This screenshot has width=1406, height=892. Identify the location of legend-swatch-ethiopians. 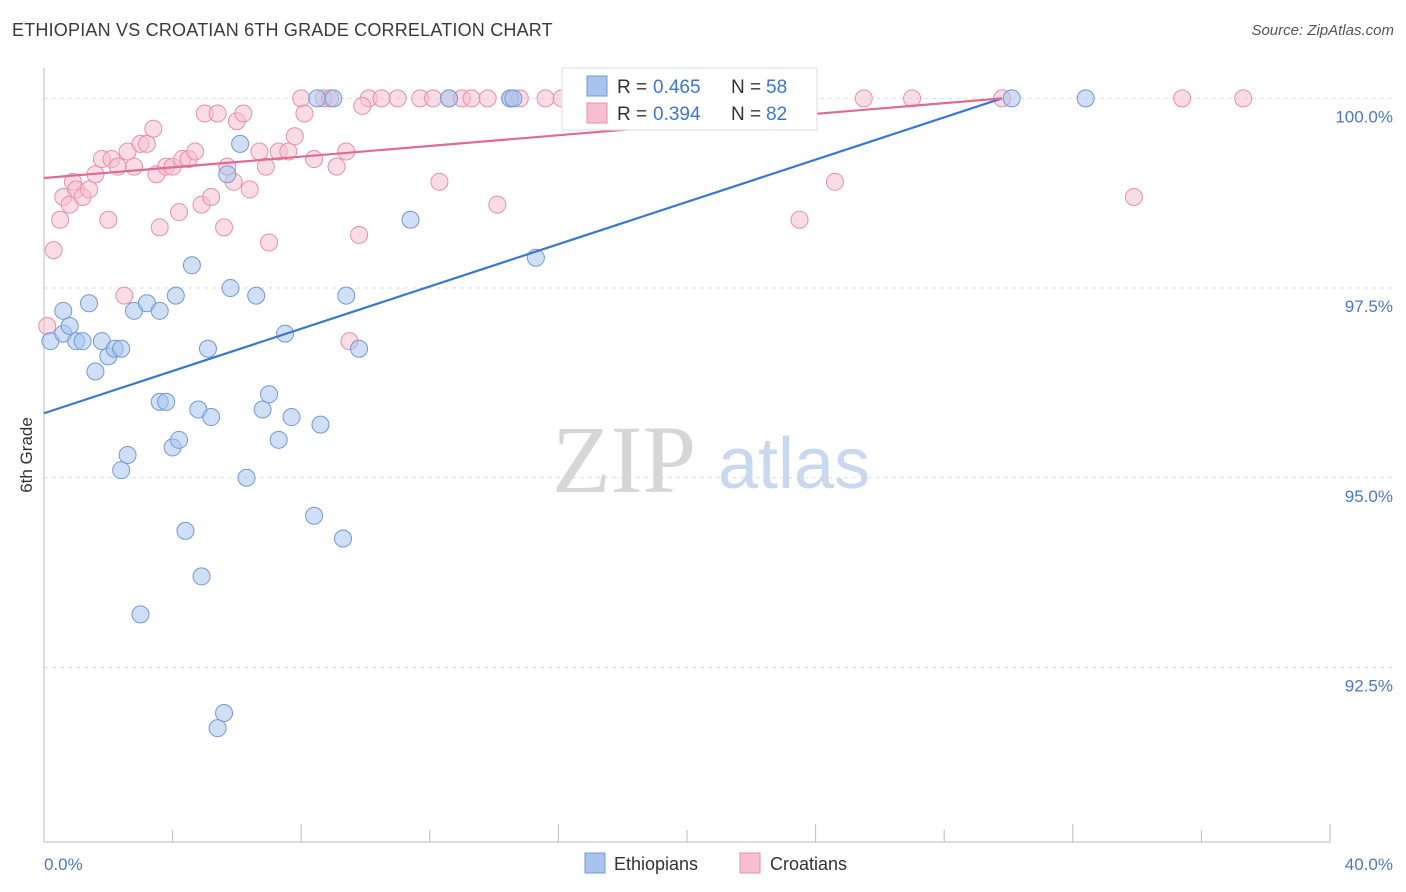
(597, 86).